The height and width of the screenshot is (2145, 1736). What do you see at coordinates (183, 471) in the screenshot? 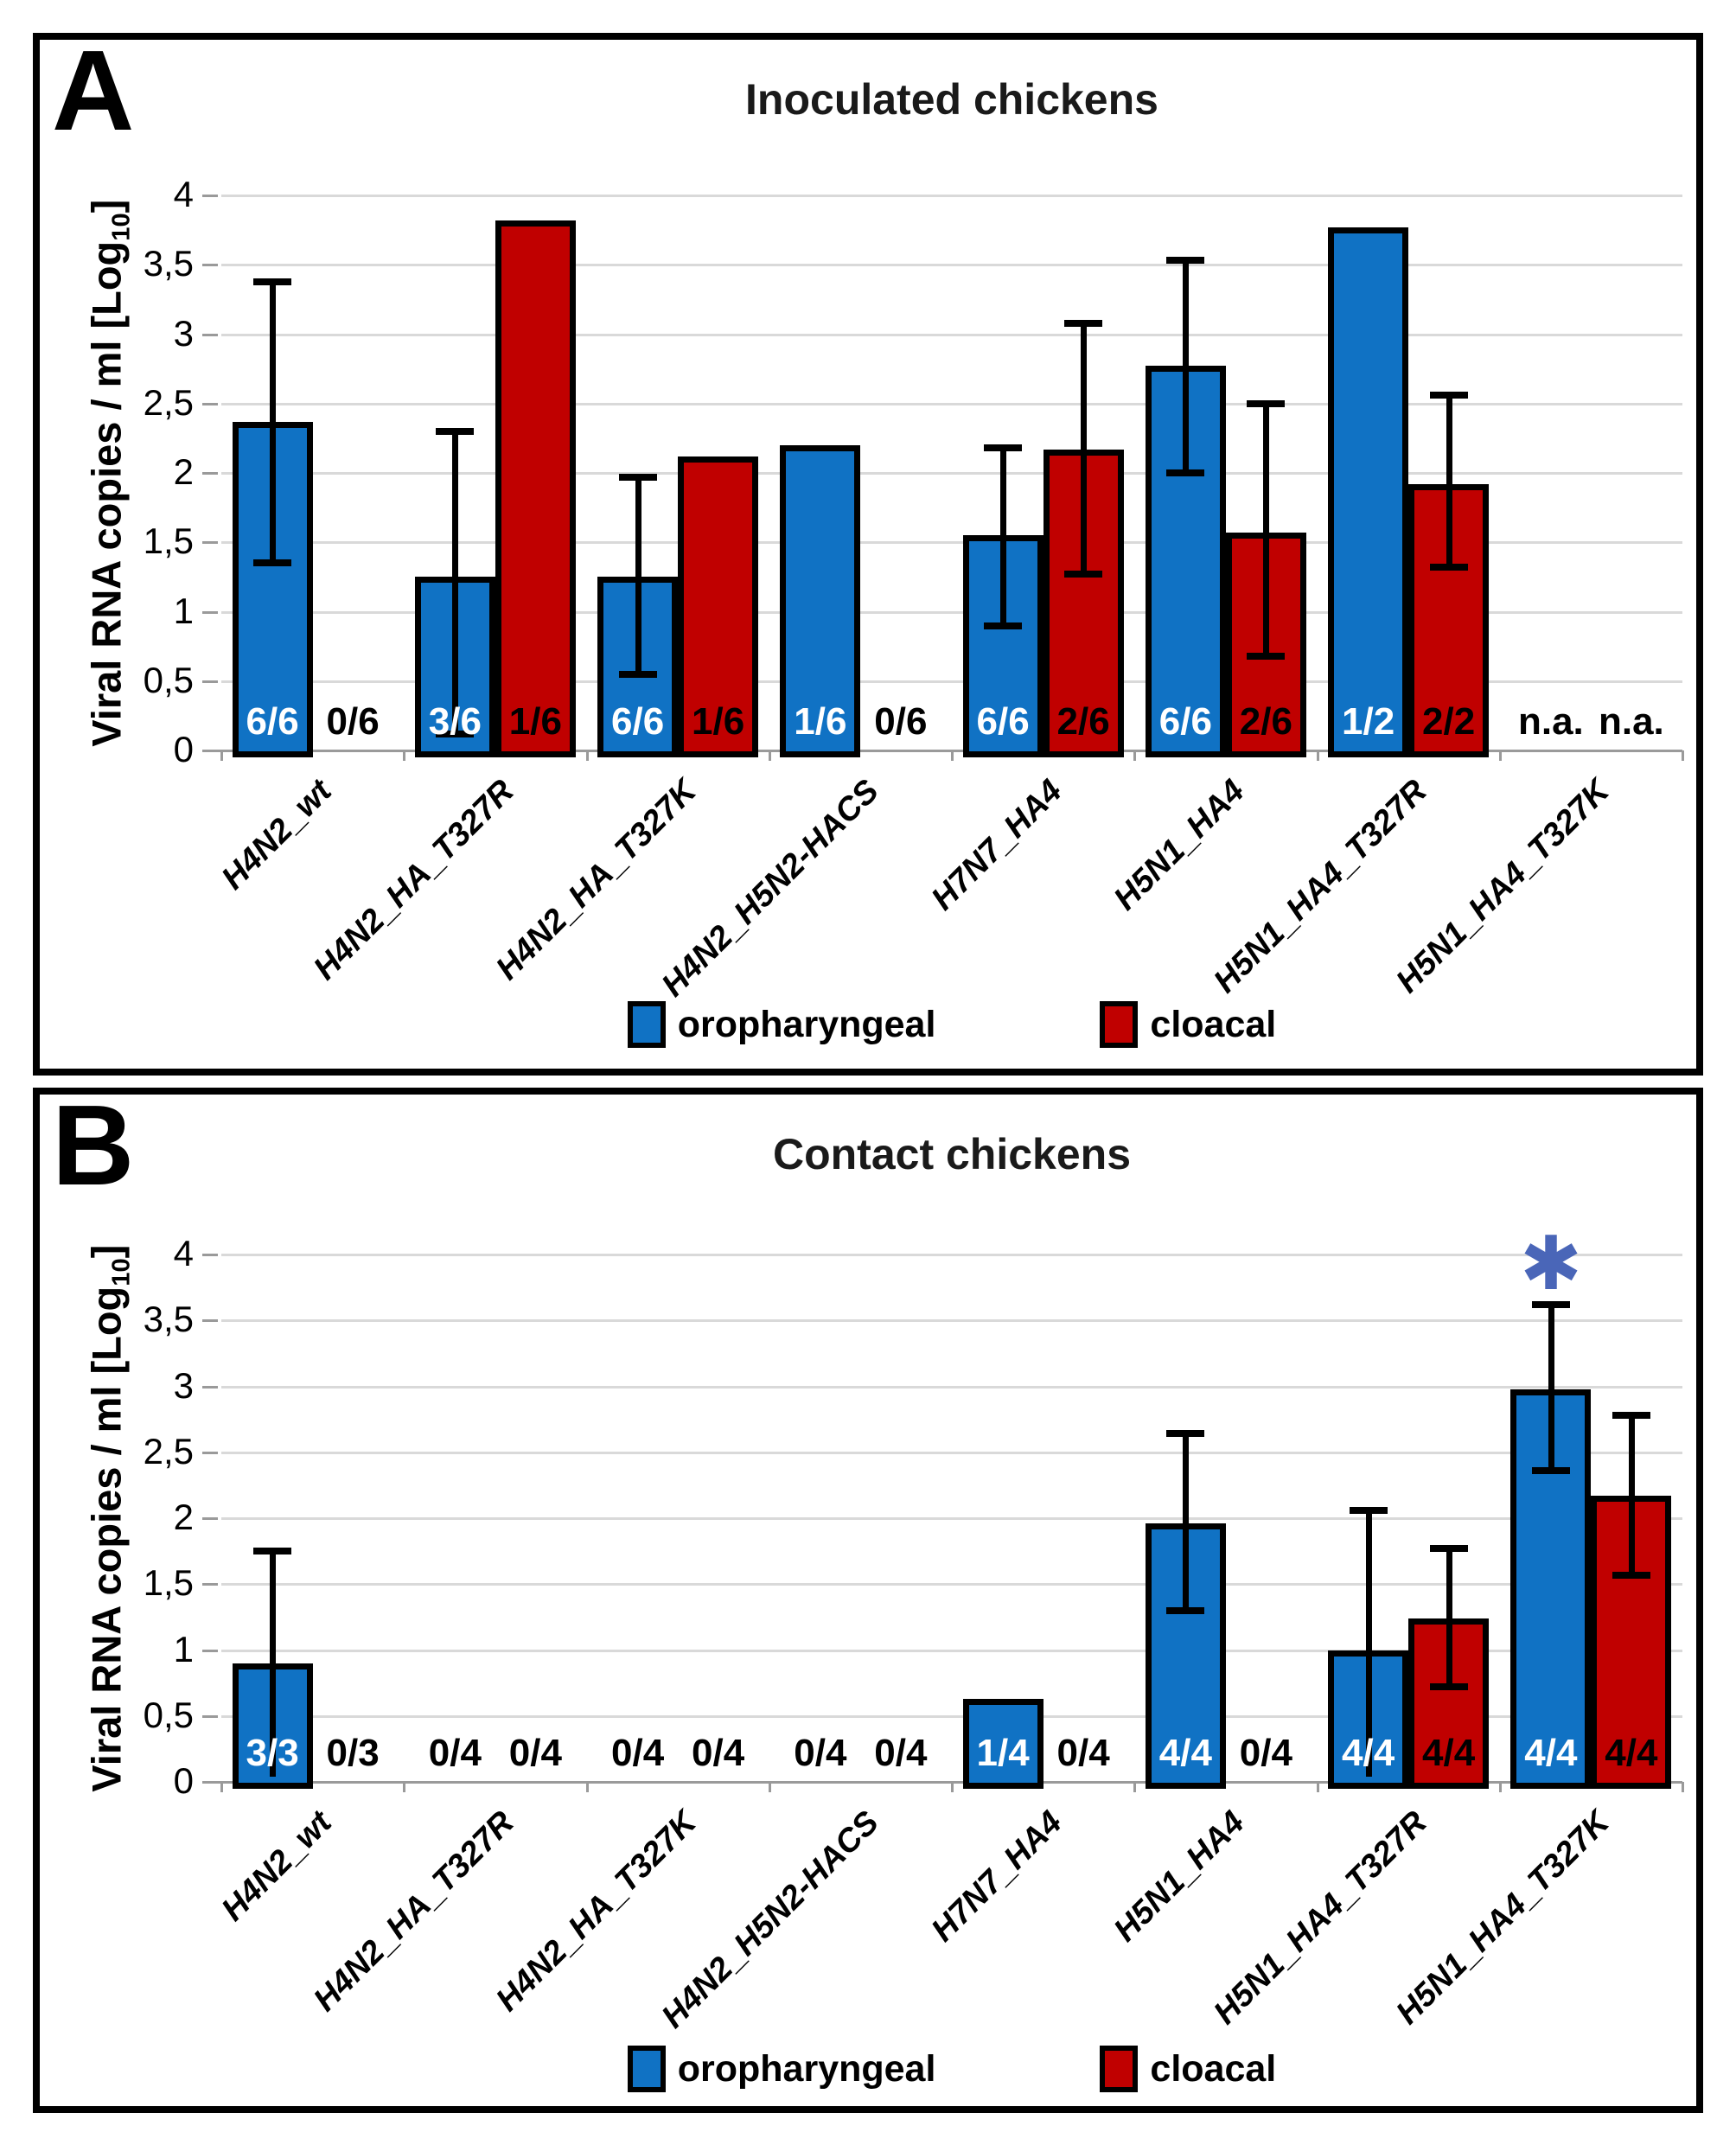
I see `y-tick-label: 2` at bounding box center [183, 471].